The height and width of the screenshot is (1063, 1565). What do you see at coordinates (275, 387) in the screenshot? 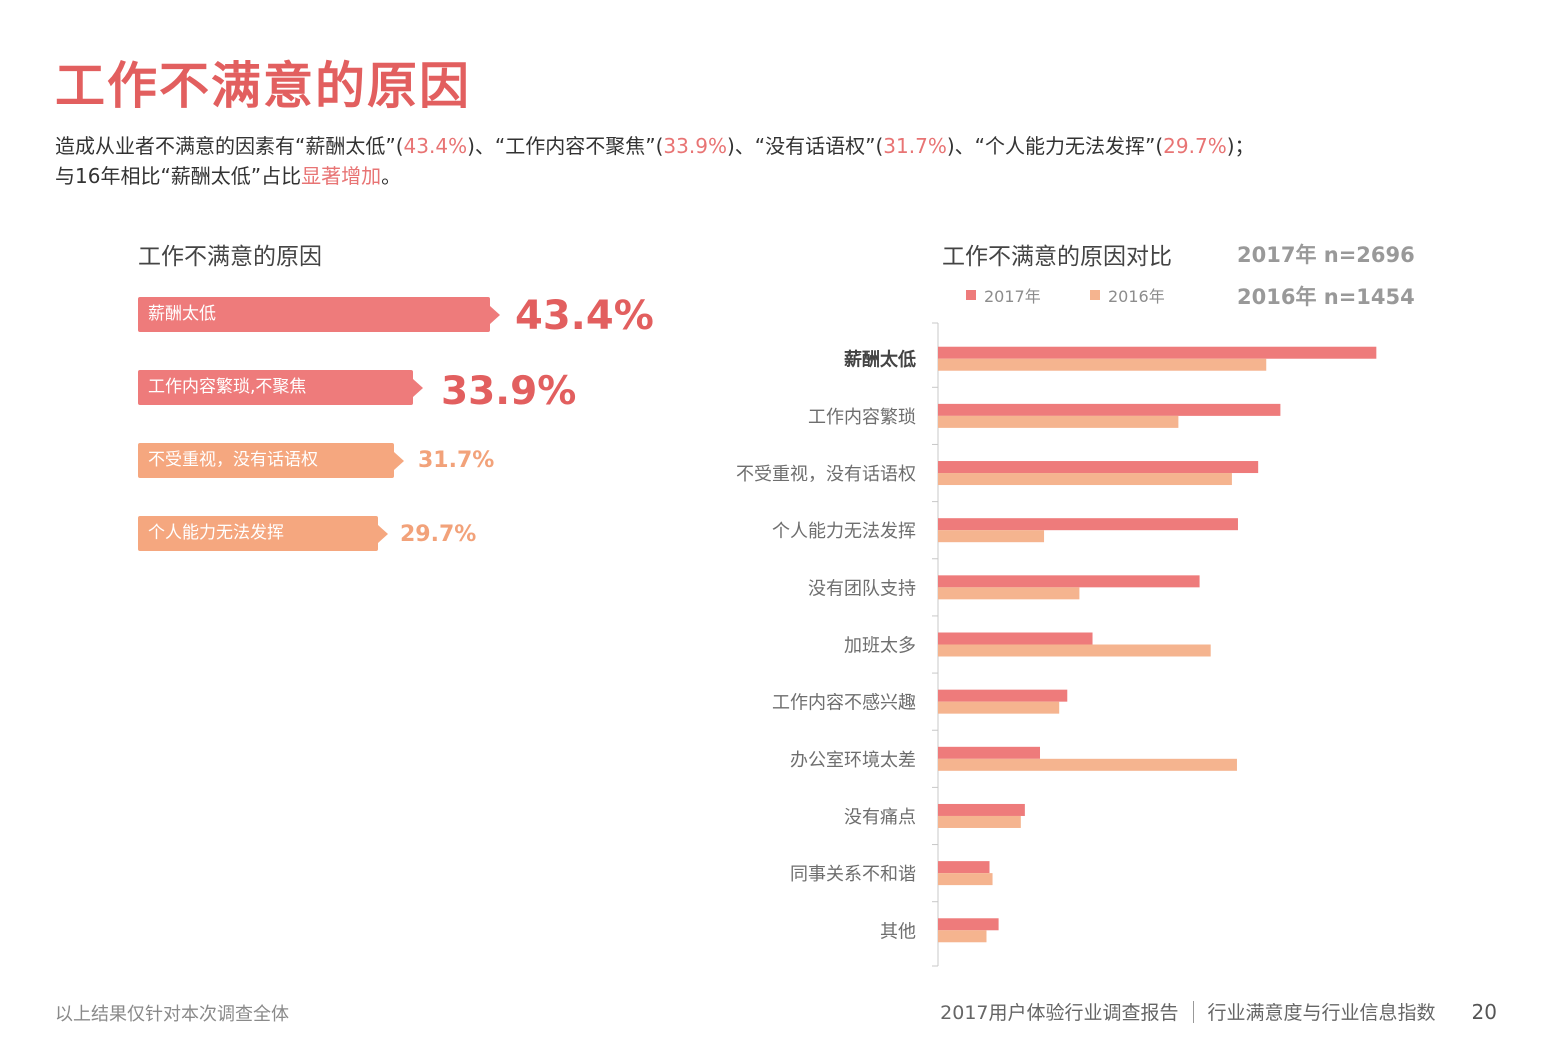
I see `reason-bar: 工作内容繁琐,不聚焦` at bounding box center [275, 387].